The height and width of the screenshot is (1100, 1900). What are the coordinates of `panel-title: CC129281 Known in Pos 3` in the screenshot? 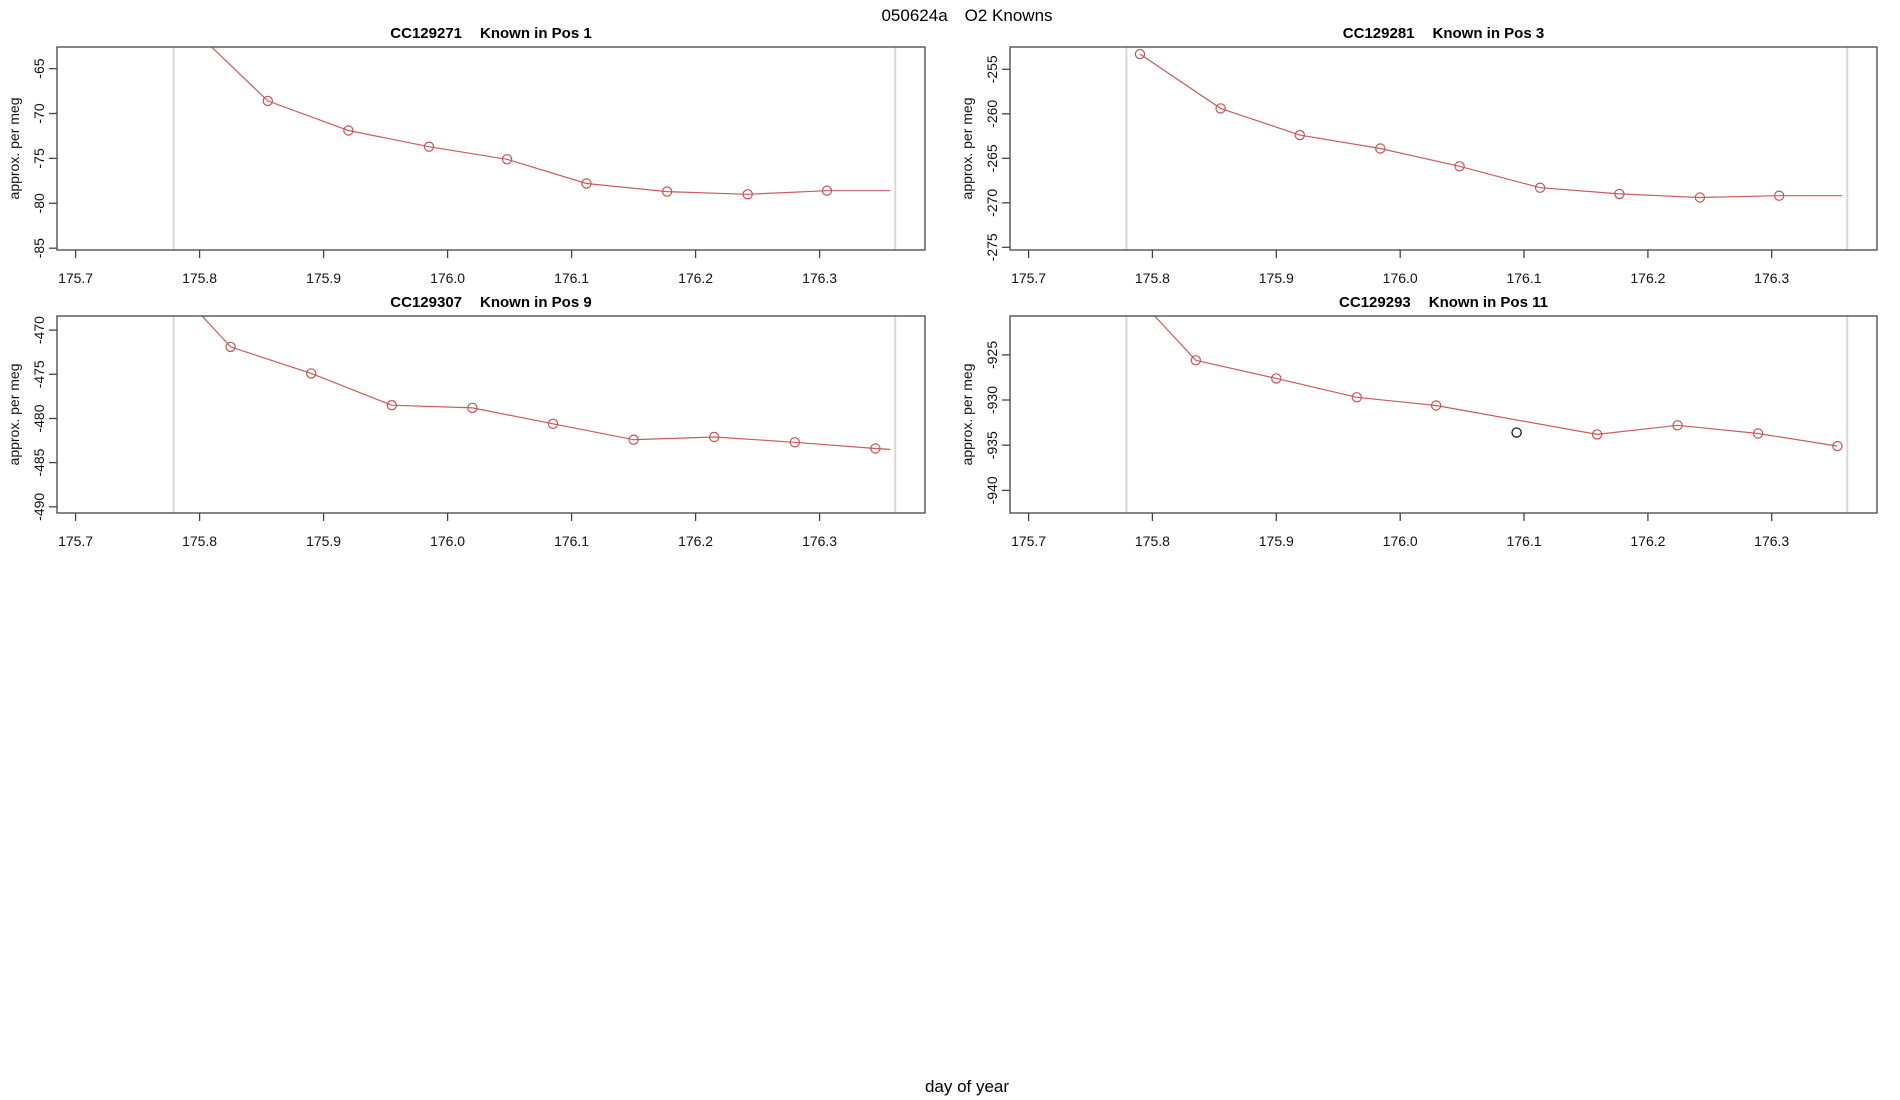 It's located at (1443, 33).